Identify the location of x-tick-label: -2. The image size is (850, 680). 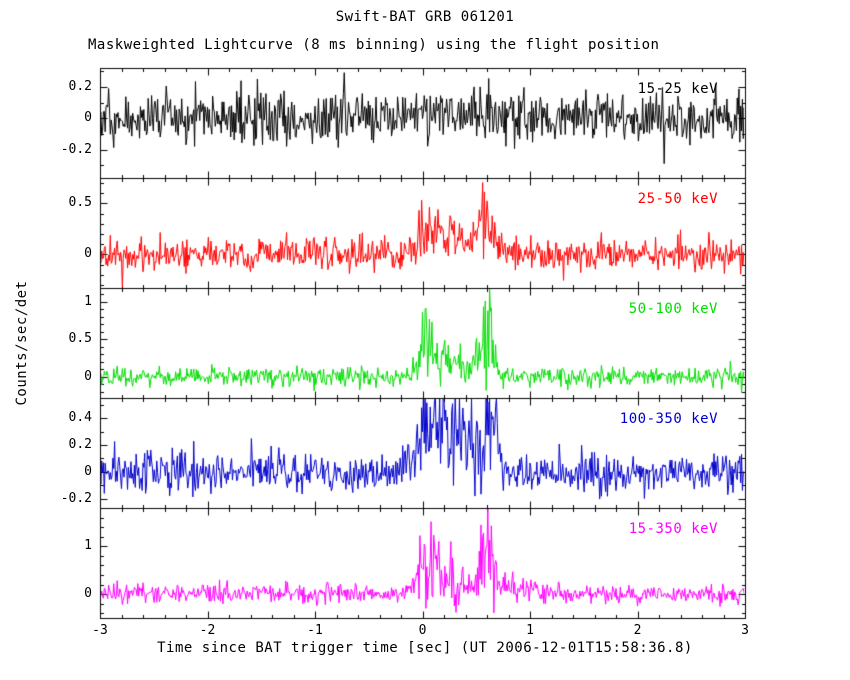
(207, 630).